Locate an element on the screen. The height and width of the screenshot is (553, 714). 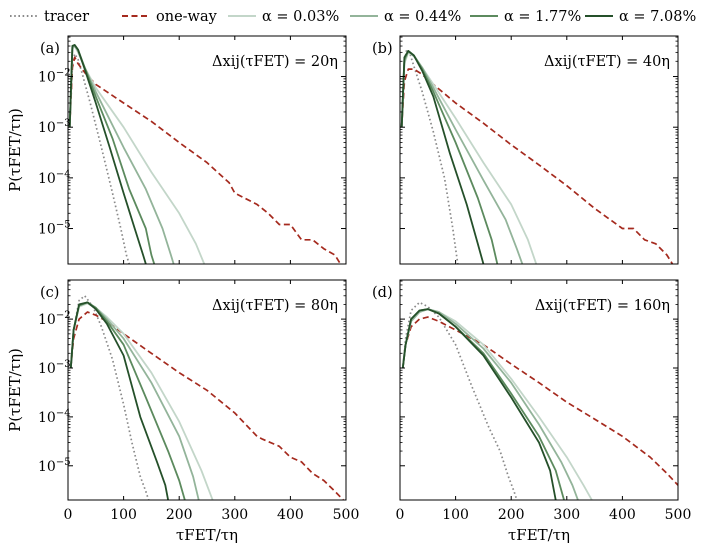
panel-annotation: Δxij(τFET) = 20η is located at coordinates (275, 62).